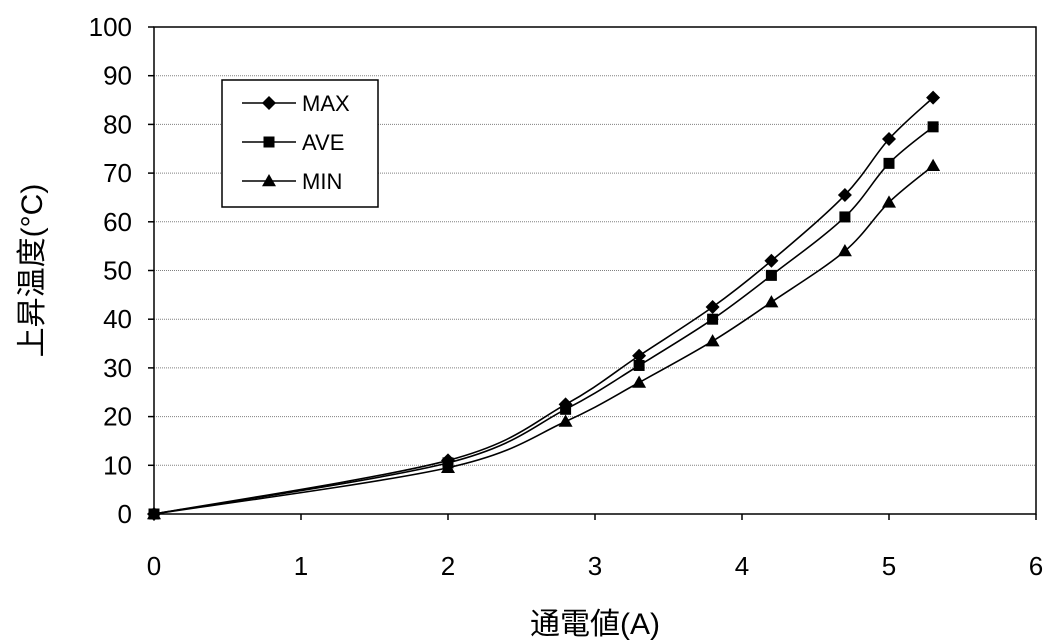 The height and width of the screenshot is (643, 1046). What do you see at coordinates (117, 124) in the screenshot?
I see `y-tick-label-8: 80` at bounding box center [117, 124].